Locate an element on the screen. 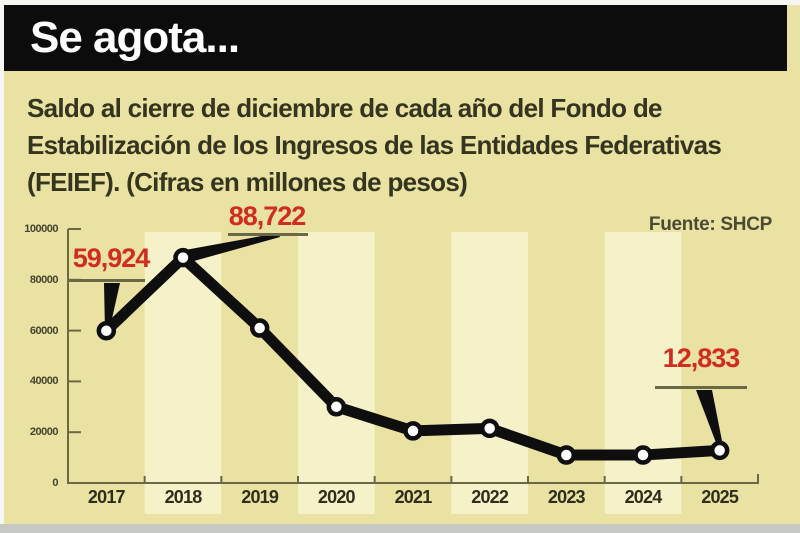  x-axis-label-2018: 2018 is located at coordinates (183, 497).